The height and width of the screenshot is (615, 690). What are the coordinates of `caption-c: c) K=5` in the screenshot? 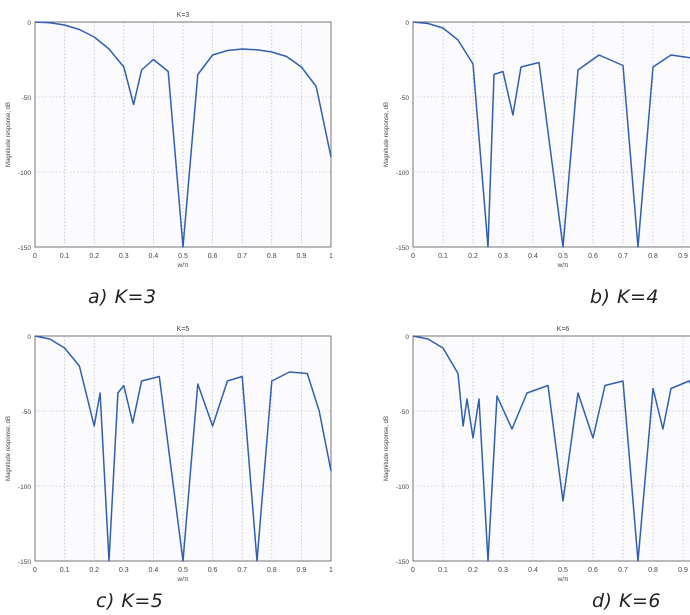 It's located at (130, 601).